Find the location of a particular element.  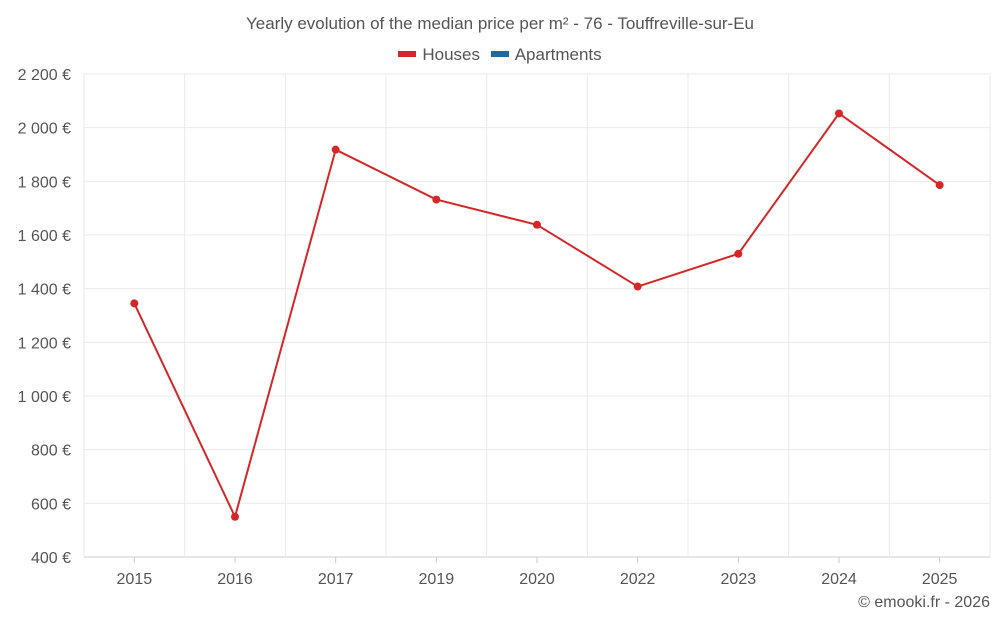

y-tick-label: 1 400 € is located at coordinates (44, 290).